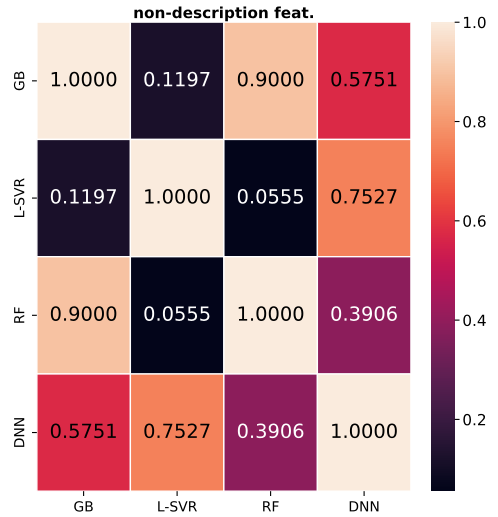  Describe the element at coordinates (19, 315) in the screenshot. I see `y-tick-label: RF` at that location.